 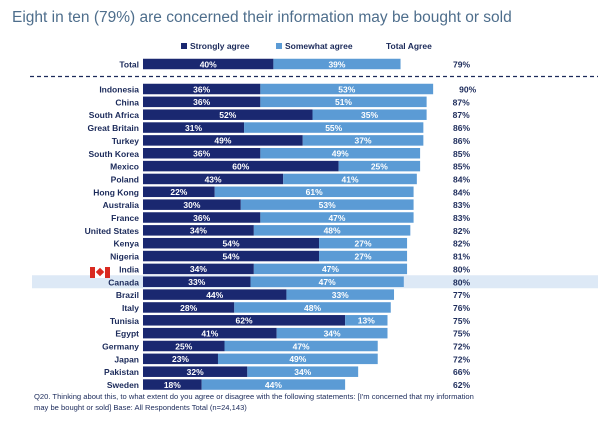 I want to click on row-great-britain-label: Great Britain, so click(x=114, y=128).